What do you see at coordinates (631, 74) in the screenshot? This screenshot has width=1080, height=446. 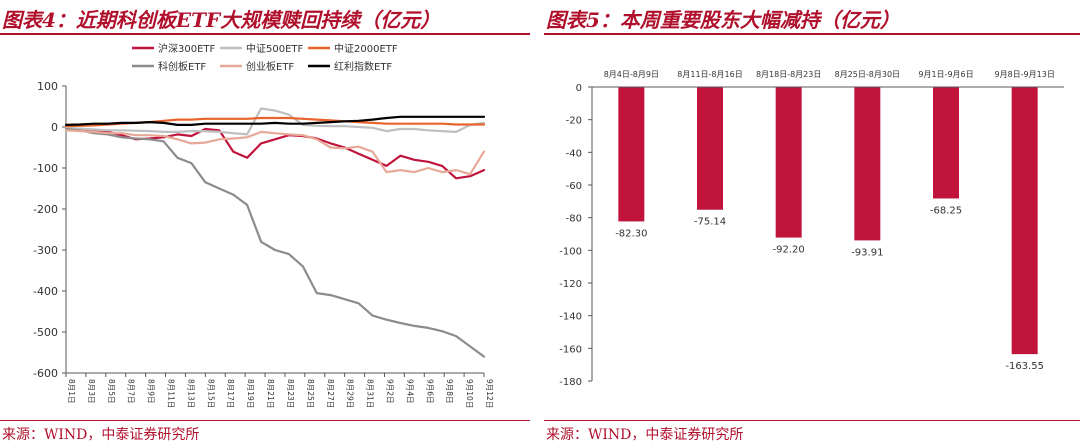 I see `category-label: 8月4日-8月9日` at bounding box center [631, 74].